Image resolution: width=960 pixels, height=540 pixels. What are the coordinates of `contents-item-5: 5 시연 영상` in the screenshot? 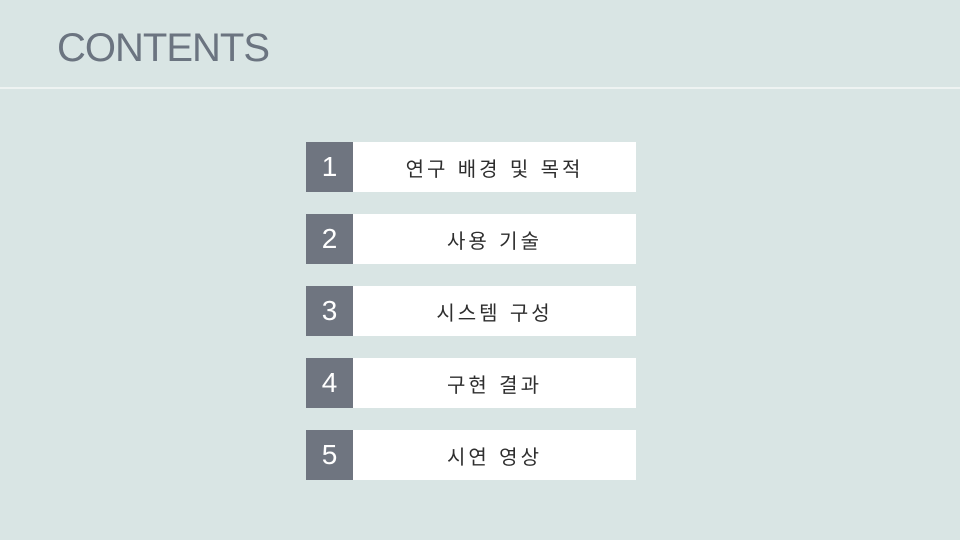 It's located at (471, 455).